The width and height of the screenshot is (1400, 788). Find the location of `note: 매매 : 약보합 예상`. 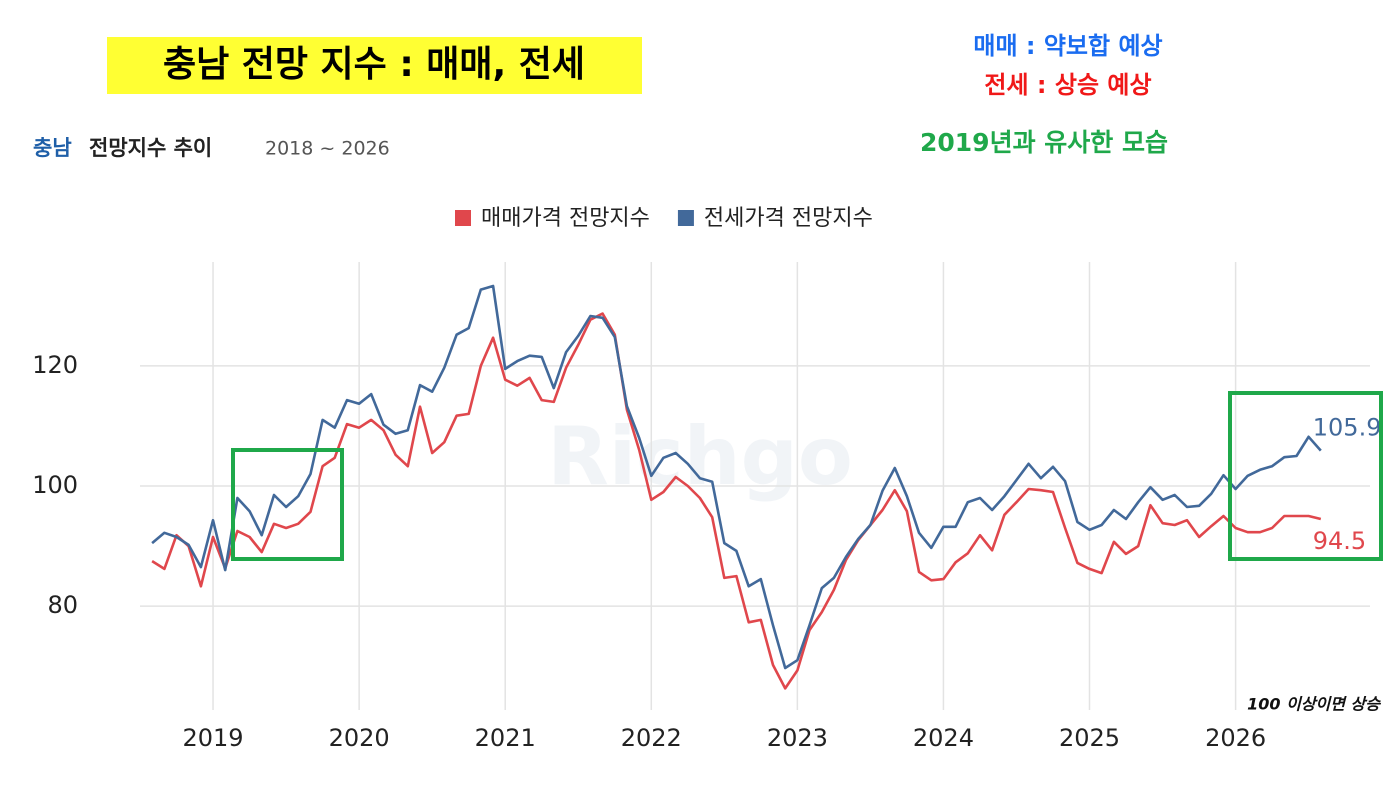

note: 매매 : 약보합 예상 is located at coordinates (1067, 46).